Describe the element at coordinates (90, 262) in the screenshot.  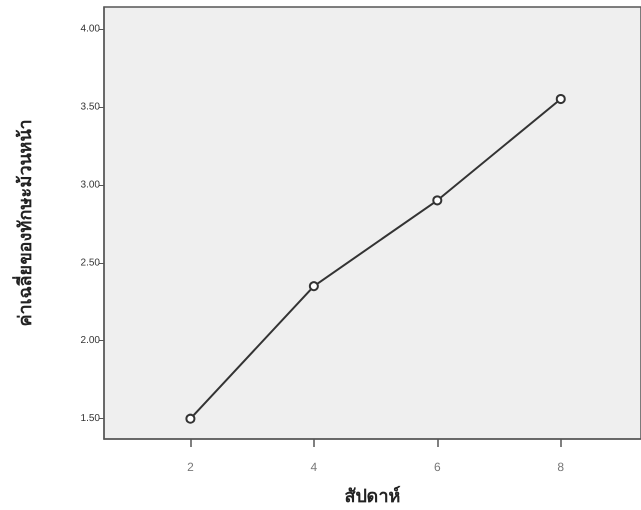
I see `y-tick-label: 2.50` at that location.